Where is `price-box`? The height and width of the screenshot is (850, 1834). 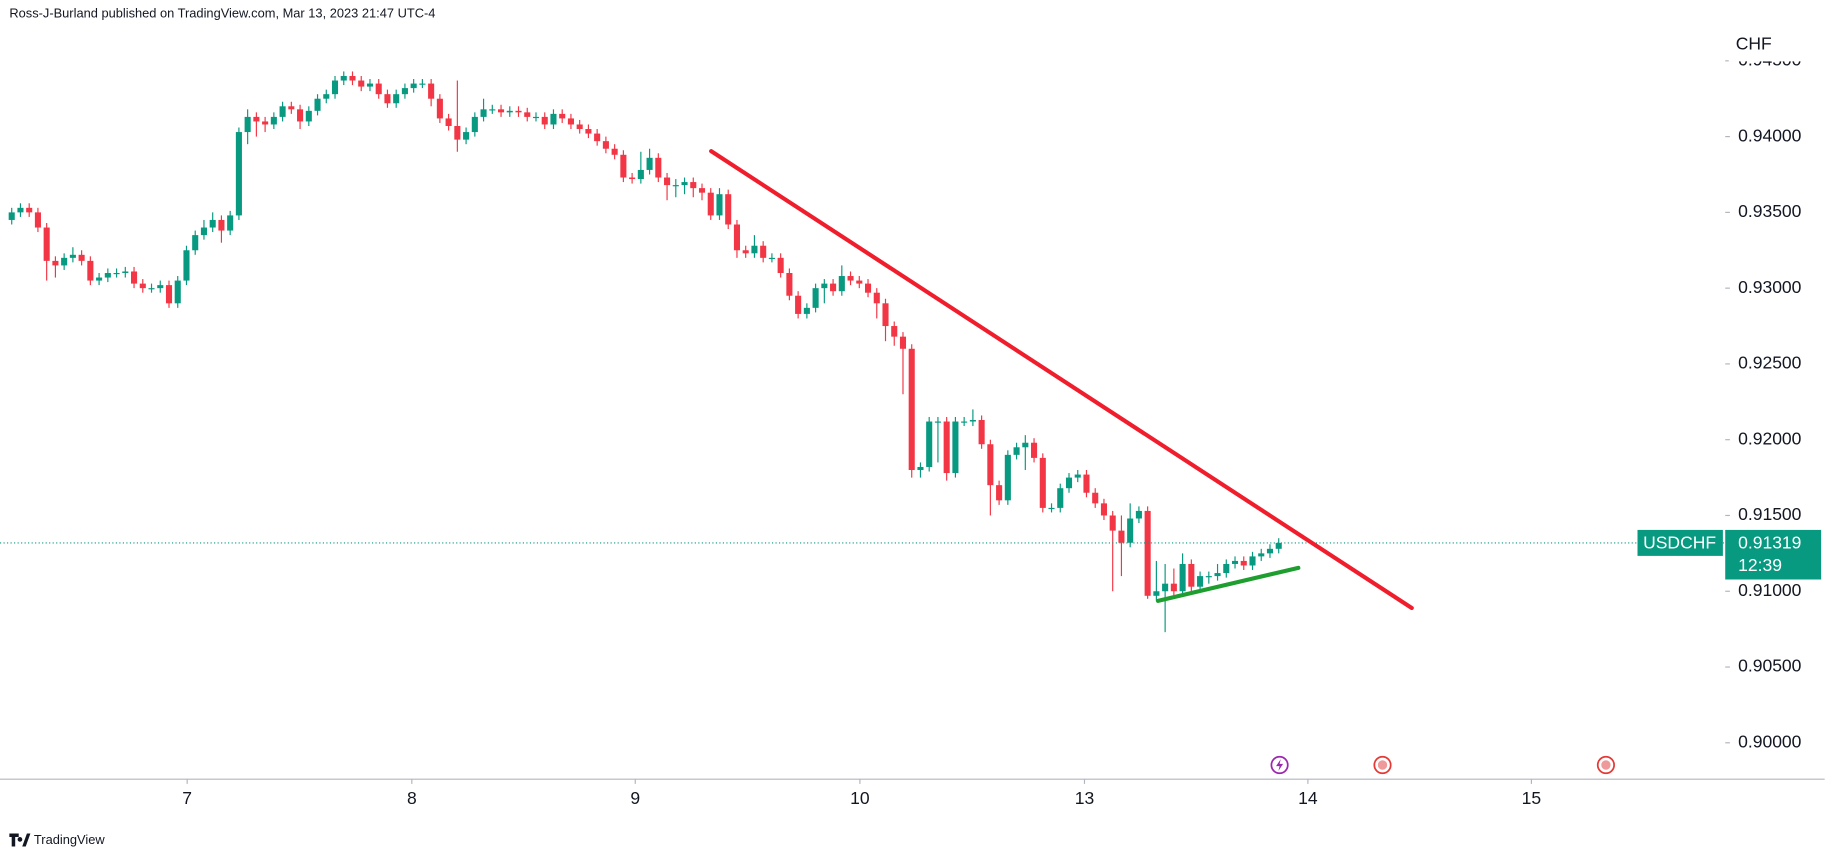
price-box is located at coordinates (1773, 554).